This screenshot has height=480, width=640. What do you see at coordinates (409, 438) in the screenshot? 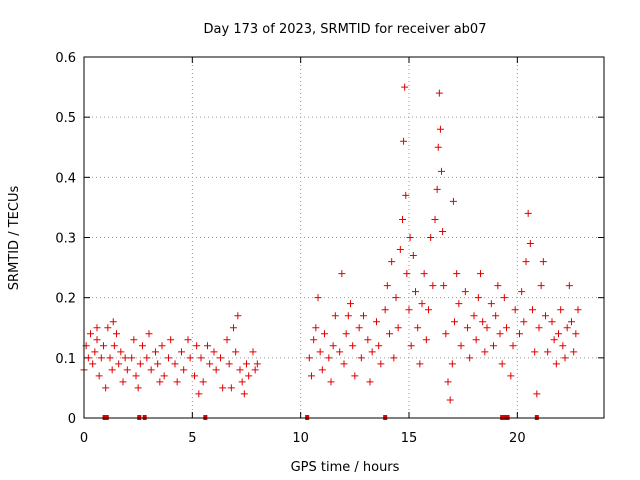
I see `x-tick-label: 15` at bounding box center [409, 438].